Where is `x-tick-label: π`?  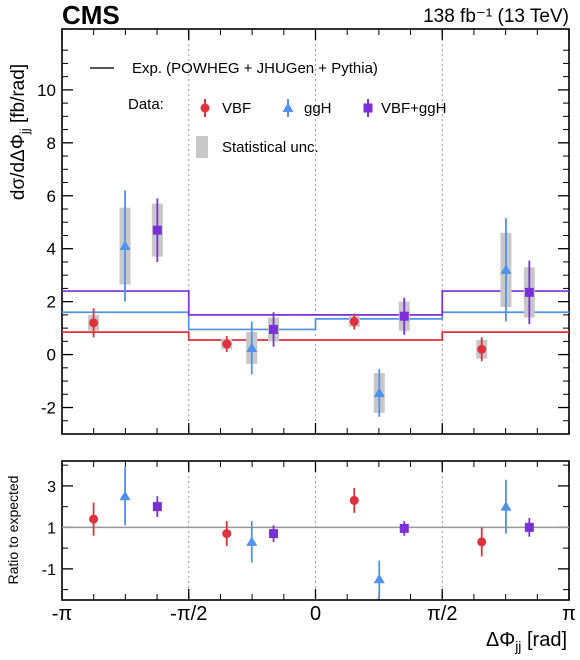 x-tick-label: π is located at coordinates (569, 614).